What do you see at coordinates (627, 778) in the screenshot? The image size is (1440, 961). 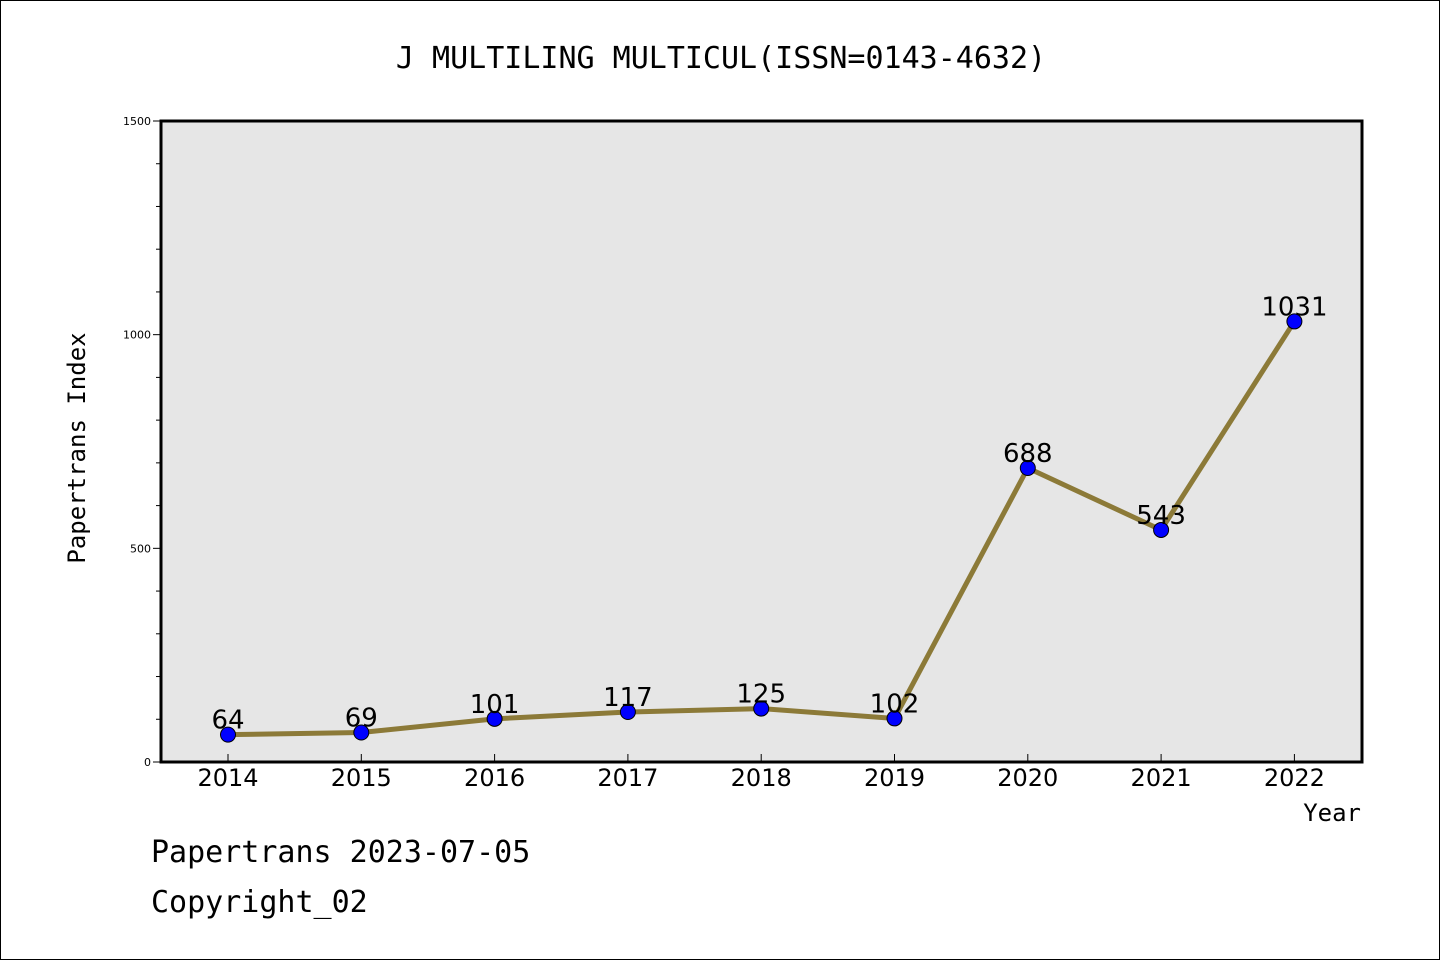 I see `x-tick-label: 2017` at bounding box center [627, 778].